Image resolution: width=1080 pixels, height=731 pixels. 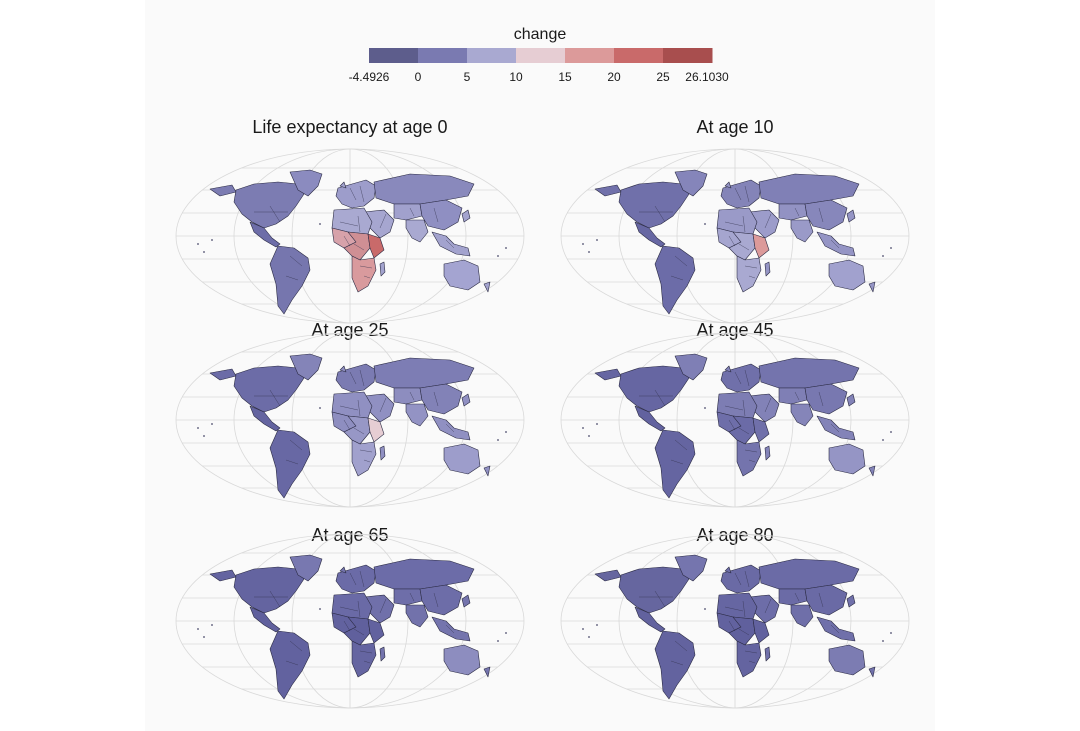 What do you see at coordinates (349, 330) in the screenshot?
I see `panel-title: At age 25` at bounding box center [349, 330].